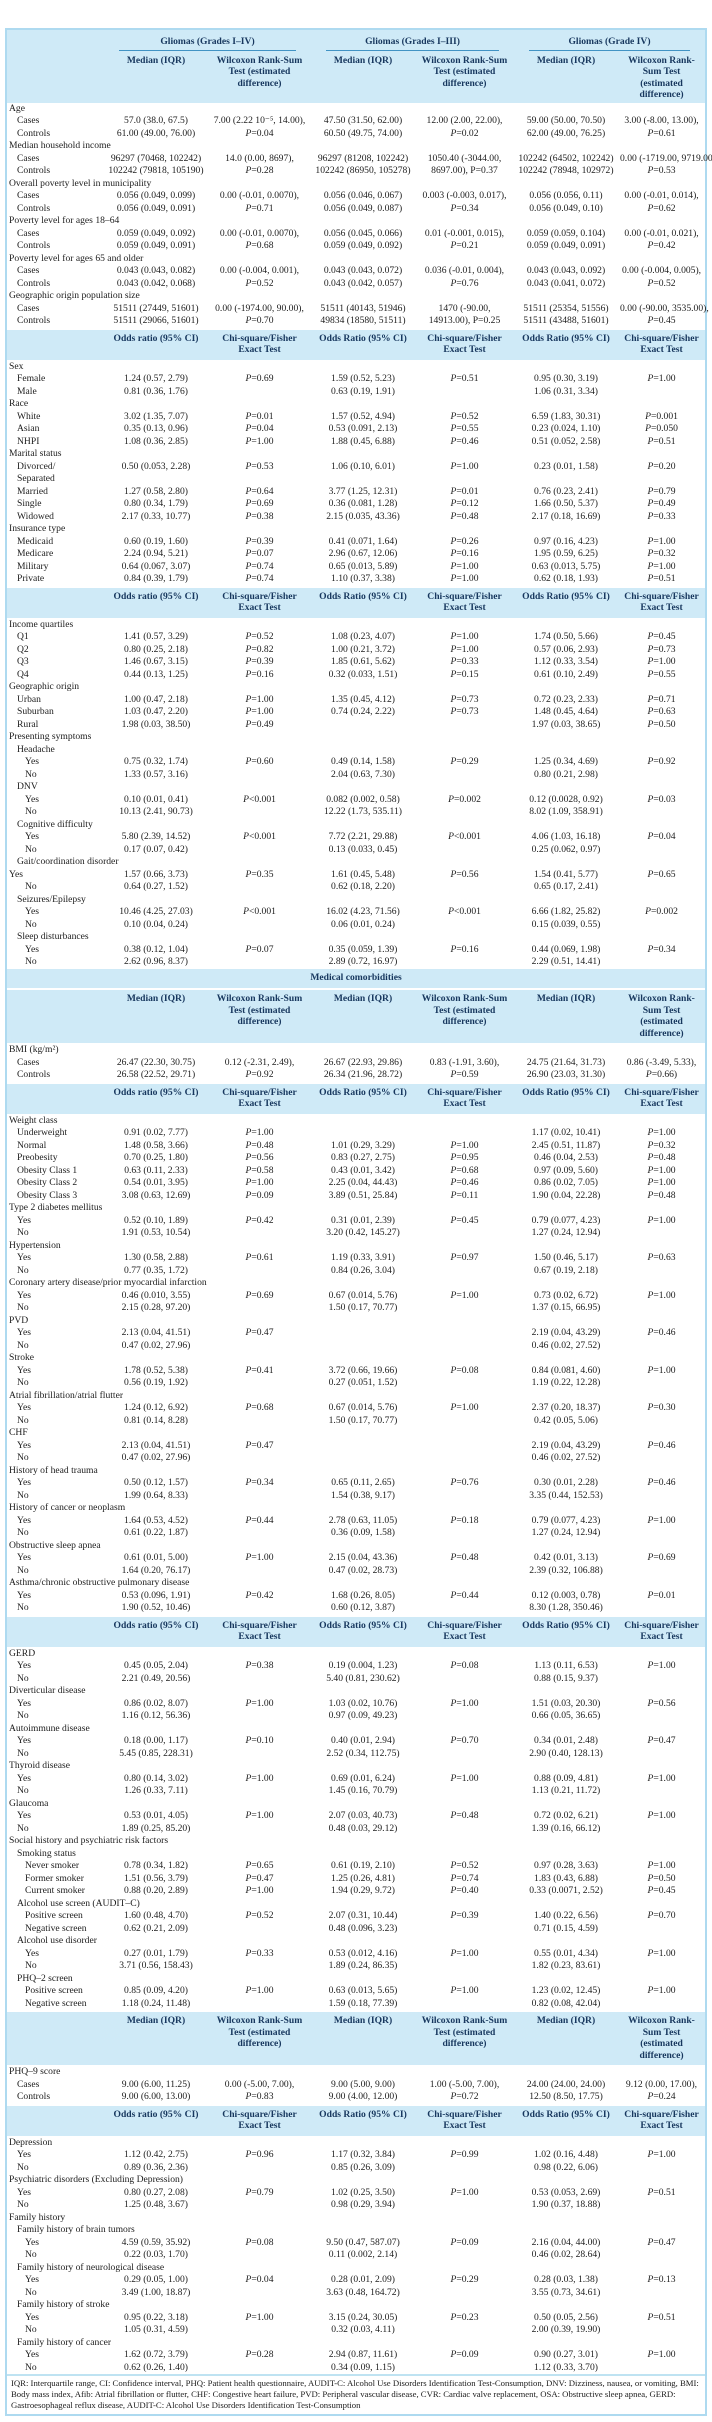 The image size is (712, 2422). Describe the element at coordinates (156, 1307) in the screenshot. I see `cell: 2.15 (0.28, 97.20)` at that location.